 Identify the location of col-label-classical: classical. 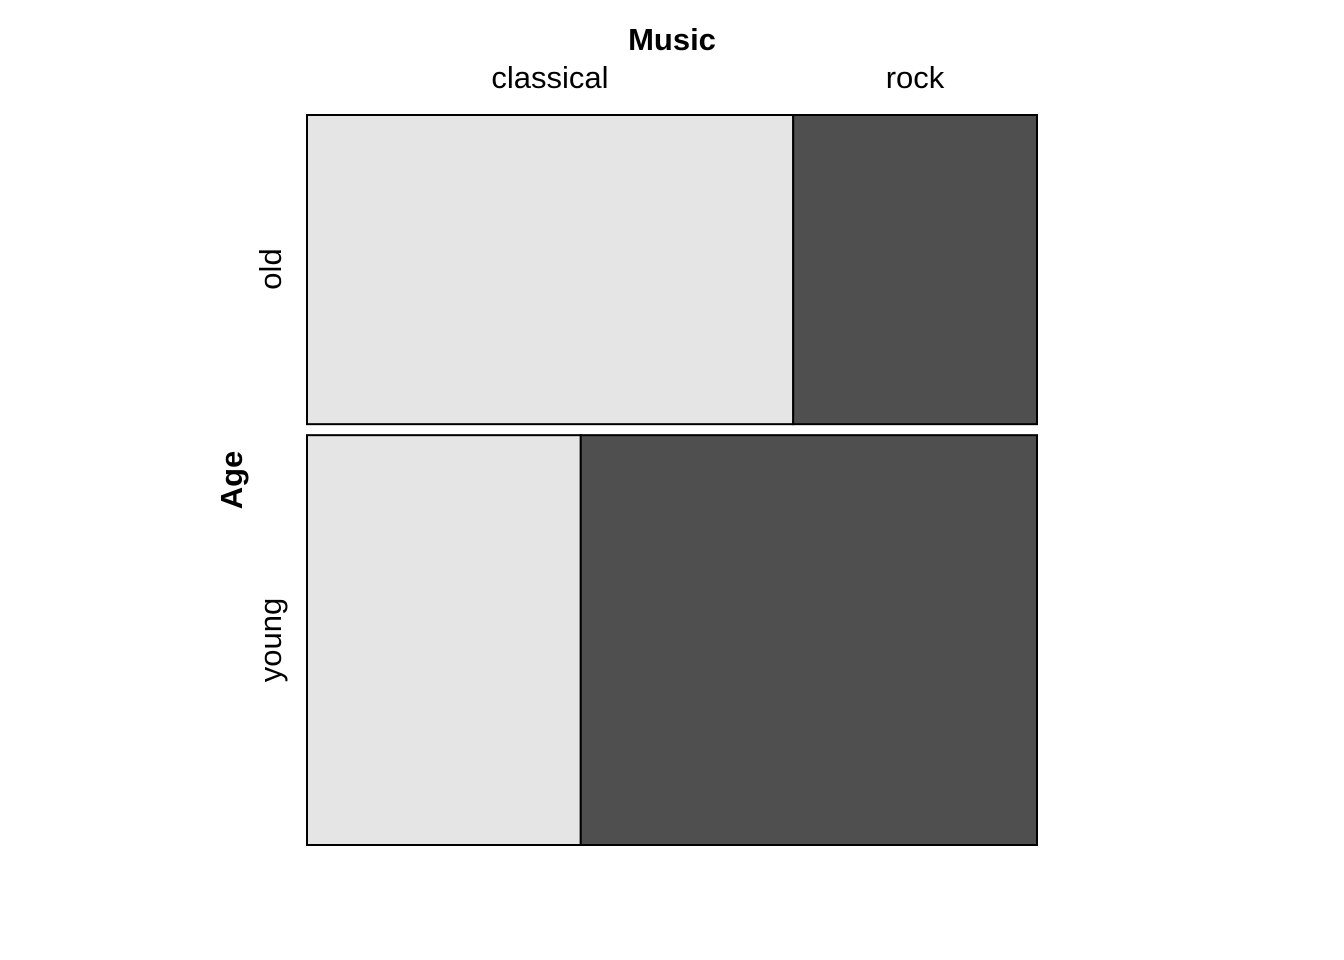
(549, 77).